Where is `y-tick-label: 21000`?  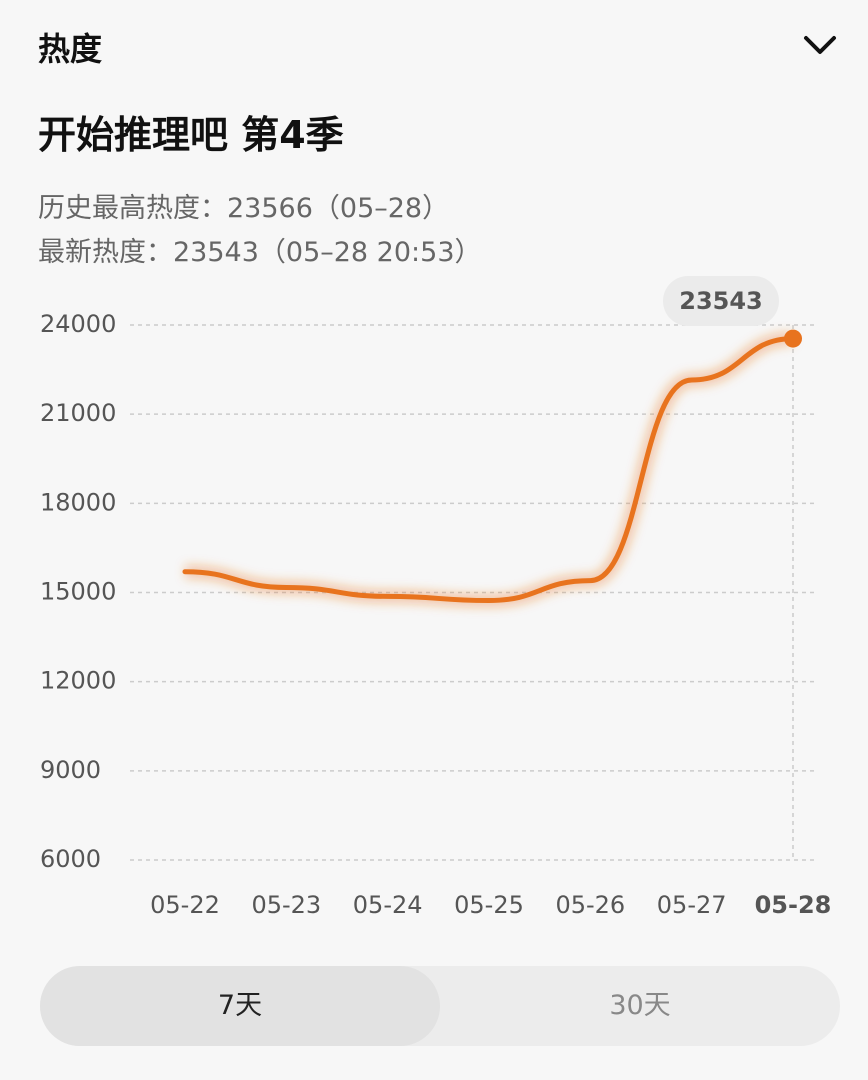
y-tick-label: 21000 is located at coordinates (78, 413).